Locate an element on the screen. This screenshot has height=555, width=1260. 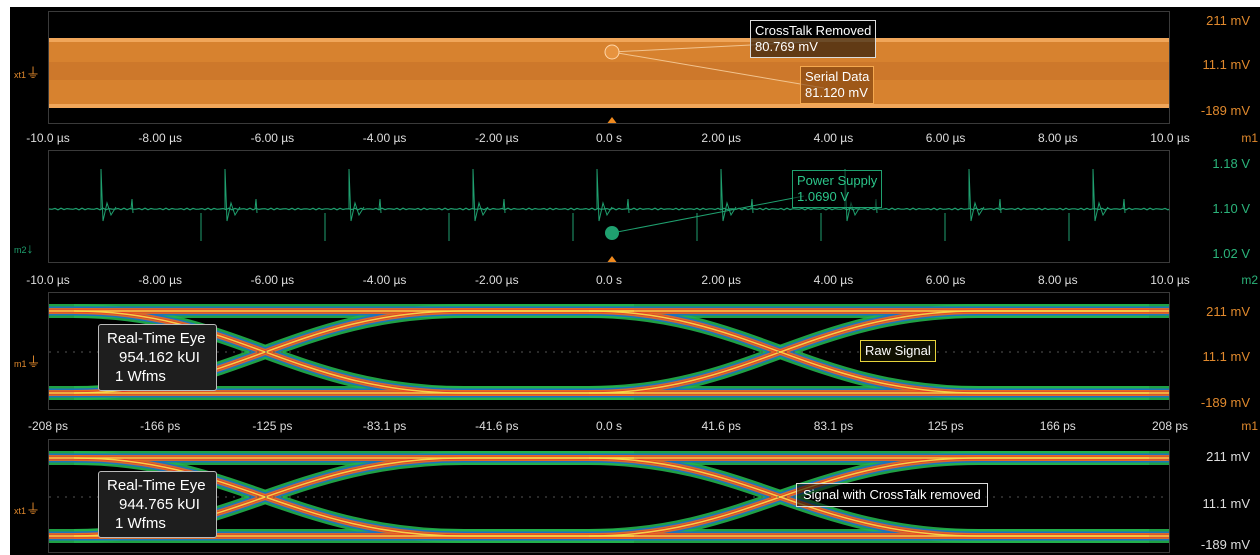
channel-marker-m1: m1⏚ is located at coordinates (27, 362).